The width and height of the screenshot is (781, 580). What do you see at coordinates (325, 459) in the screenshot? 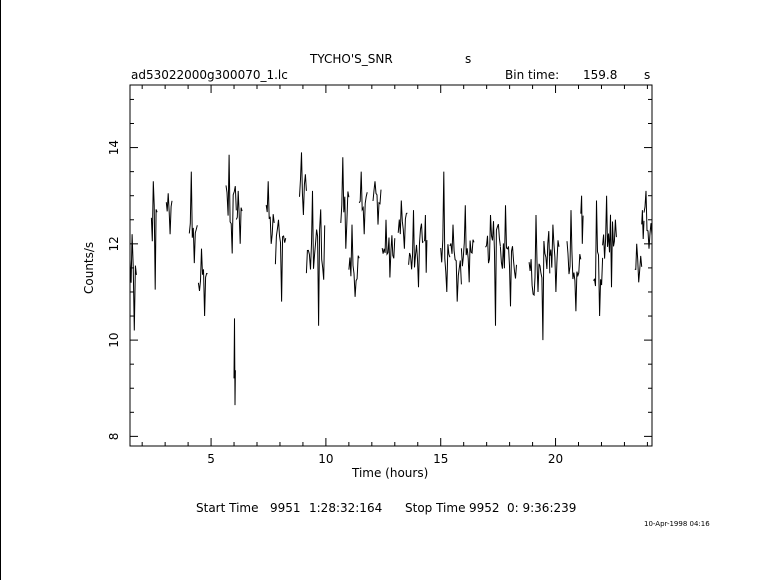
I see `x-tick-label: 10` at bounding box center [325, 459].